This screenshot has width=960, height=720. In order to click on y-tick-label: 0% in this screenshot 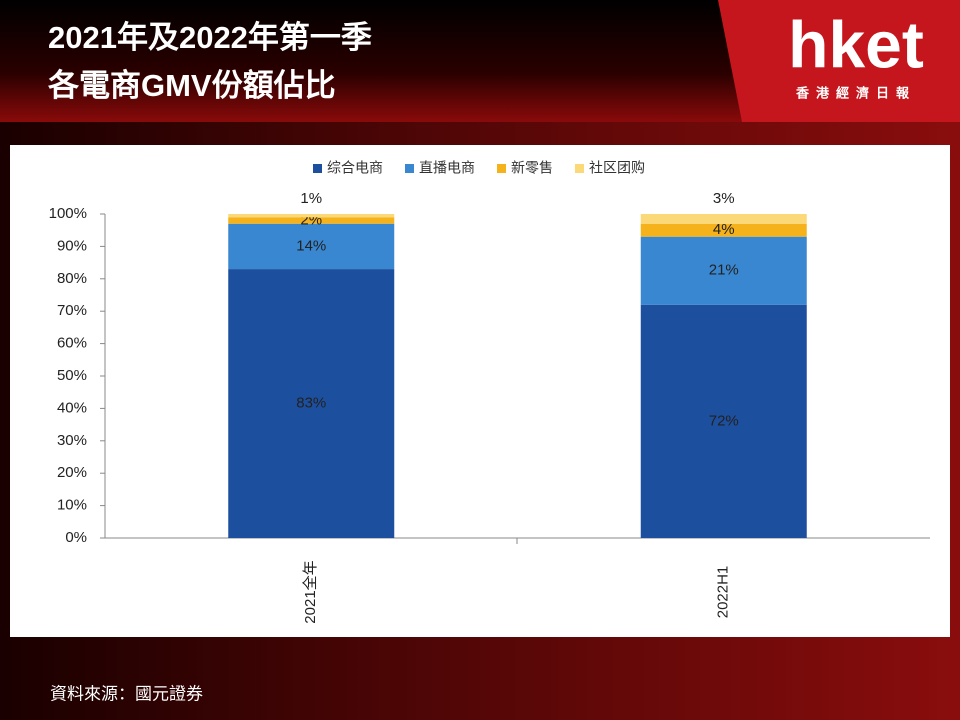, I will do `click(76, 537)`.